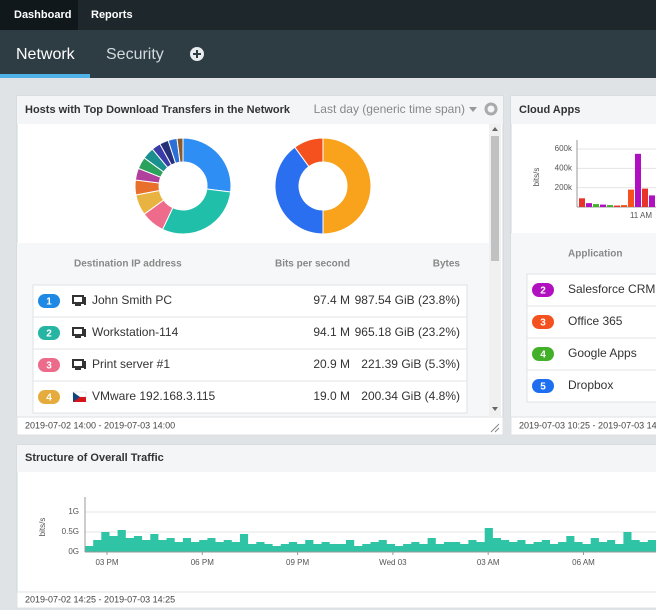 The image size is (656, 610). Describe the element at coordinates (100, 599) in the screenshot. I see `panel-footer-text: 2019-07-02 14:25 - 2019-07-03 14:25` at that location.